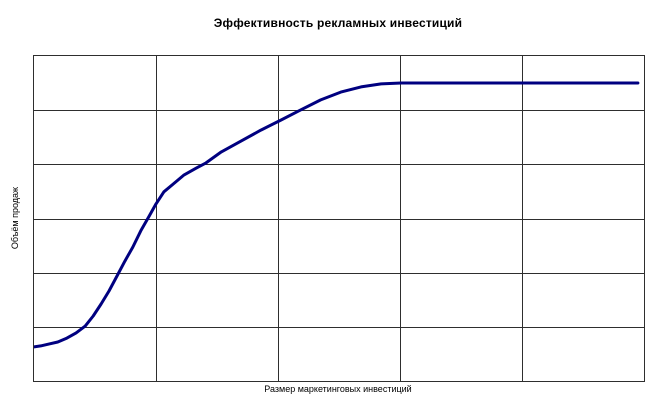 The width and height of the screenshot is (659, 415). I want to click on y-axis-label: Объём продаж, so click(15, 217).